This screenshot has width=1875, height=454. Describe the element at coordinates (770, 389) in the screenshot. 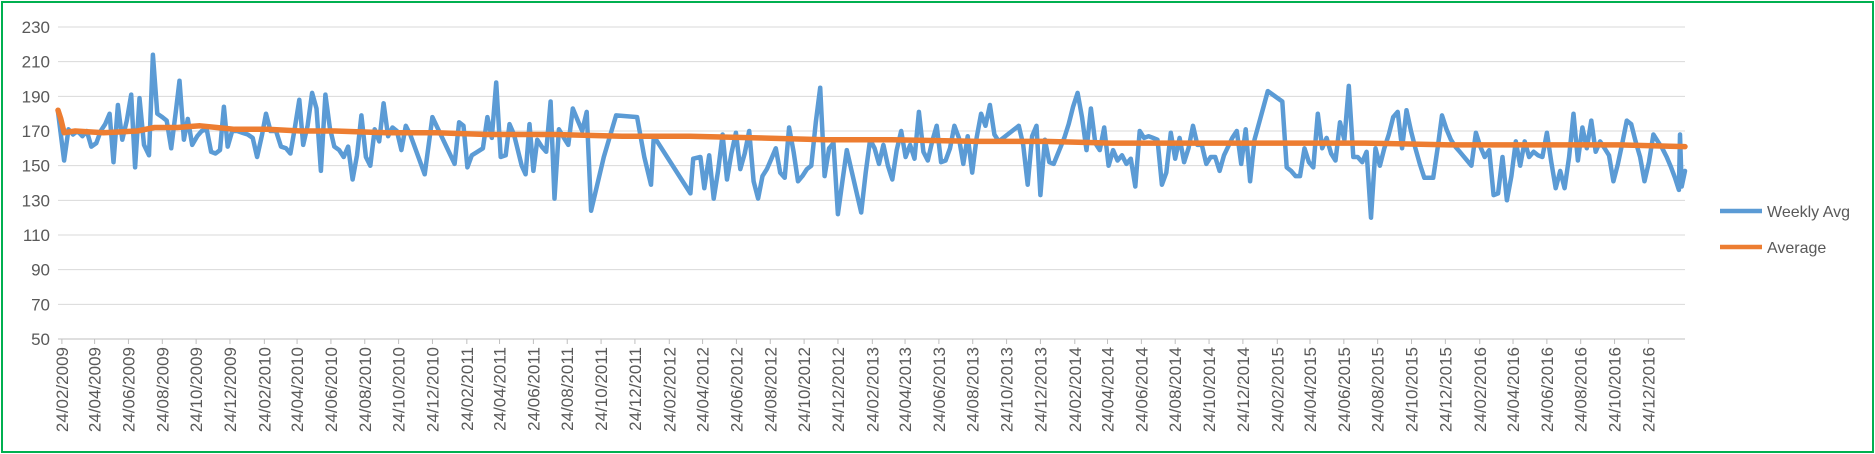

I see `x-tick-label: 24/08/2012` at that location.